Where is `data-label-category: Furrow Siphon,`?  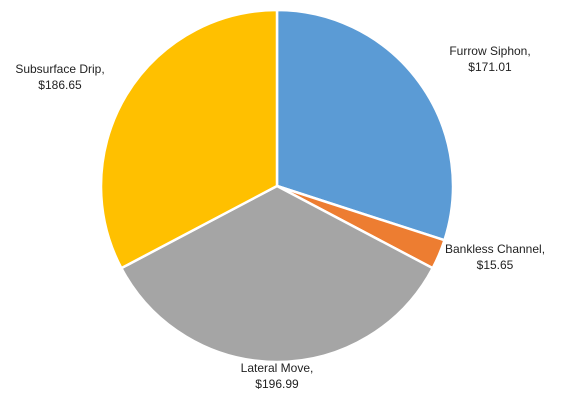
data-label-category: Furrow Siphon, is located at coordinates (489, 51).